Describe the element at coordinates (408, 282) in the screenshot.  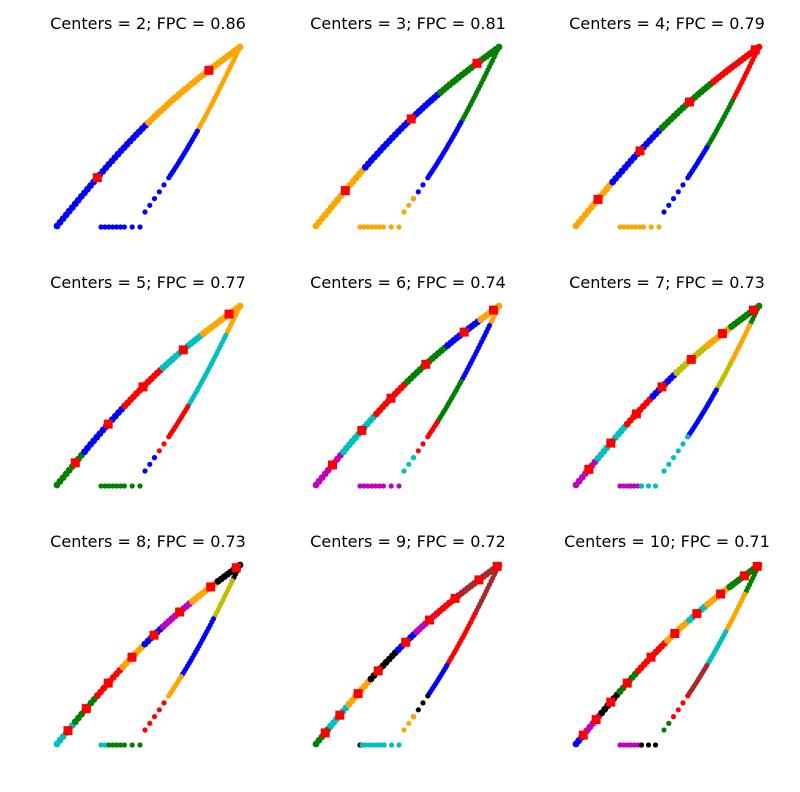
I see `panel-5-title: Centers = 6; FPC = 0.74` at that location.